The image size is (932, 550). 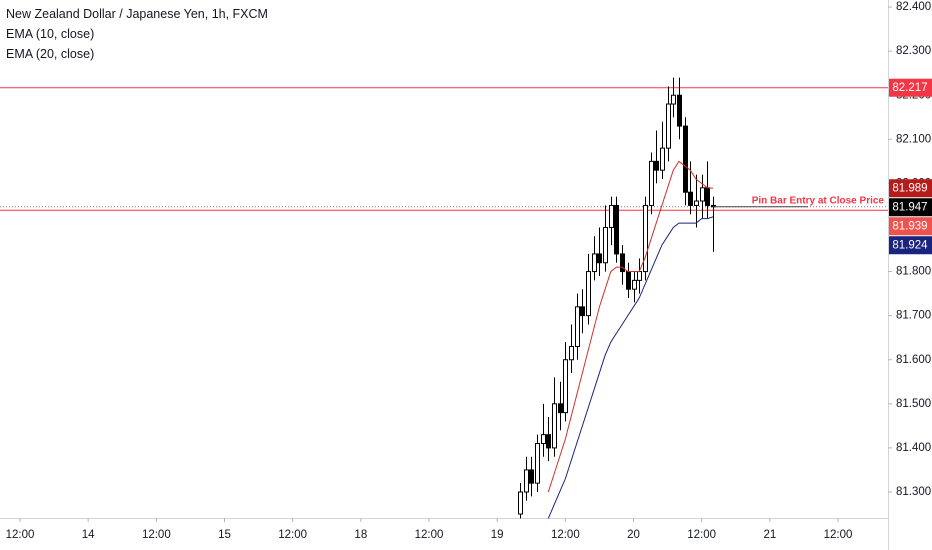 I want to click on price-label: 82.217, so click(x=909, y=88).